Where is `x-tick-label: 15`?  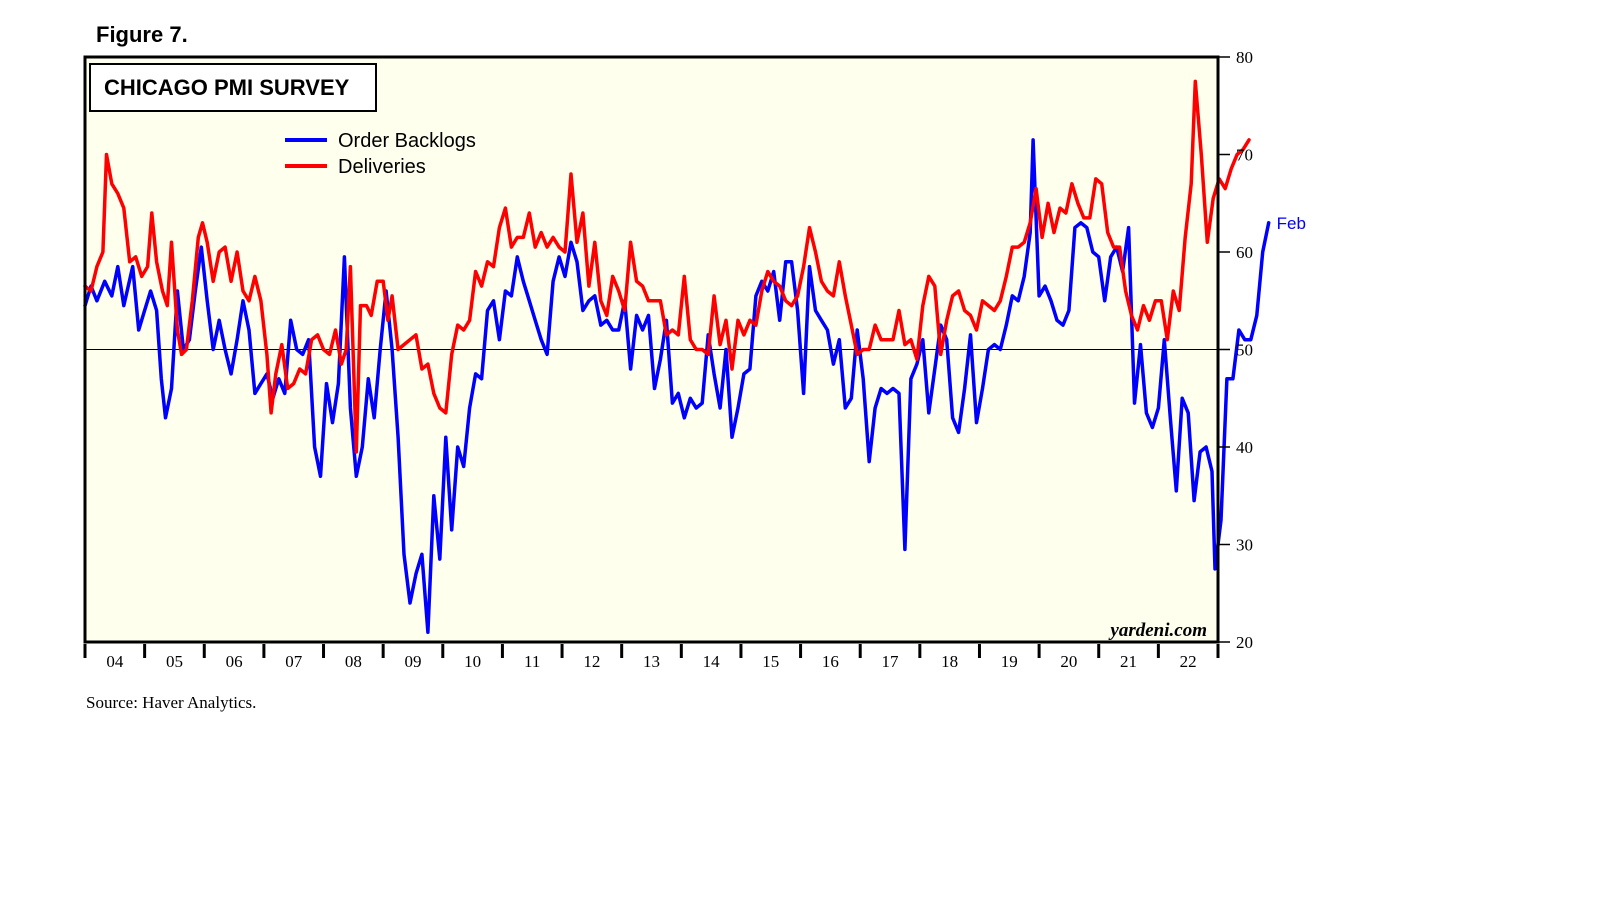
x-tick-label: 15 is located at coordinates (770, 661).